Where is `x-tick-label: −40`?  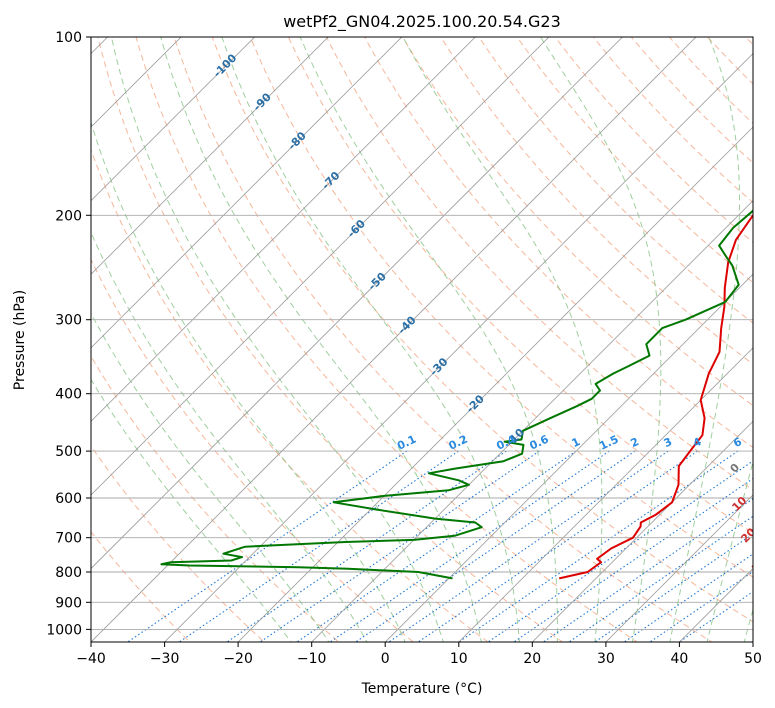 x-tick-label: −40 is located at coordinates (91, 659).